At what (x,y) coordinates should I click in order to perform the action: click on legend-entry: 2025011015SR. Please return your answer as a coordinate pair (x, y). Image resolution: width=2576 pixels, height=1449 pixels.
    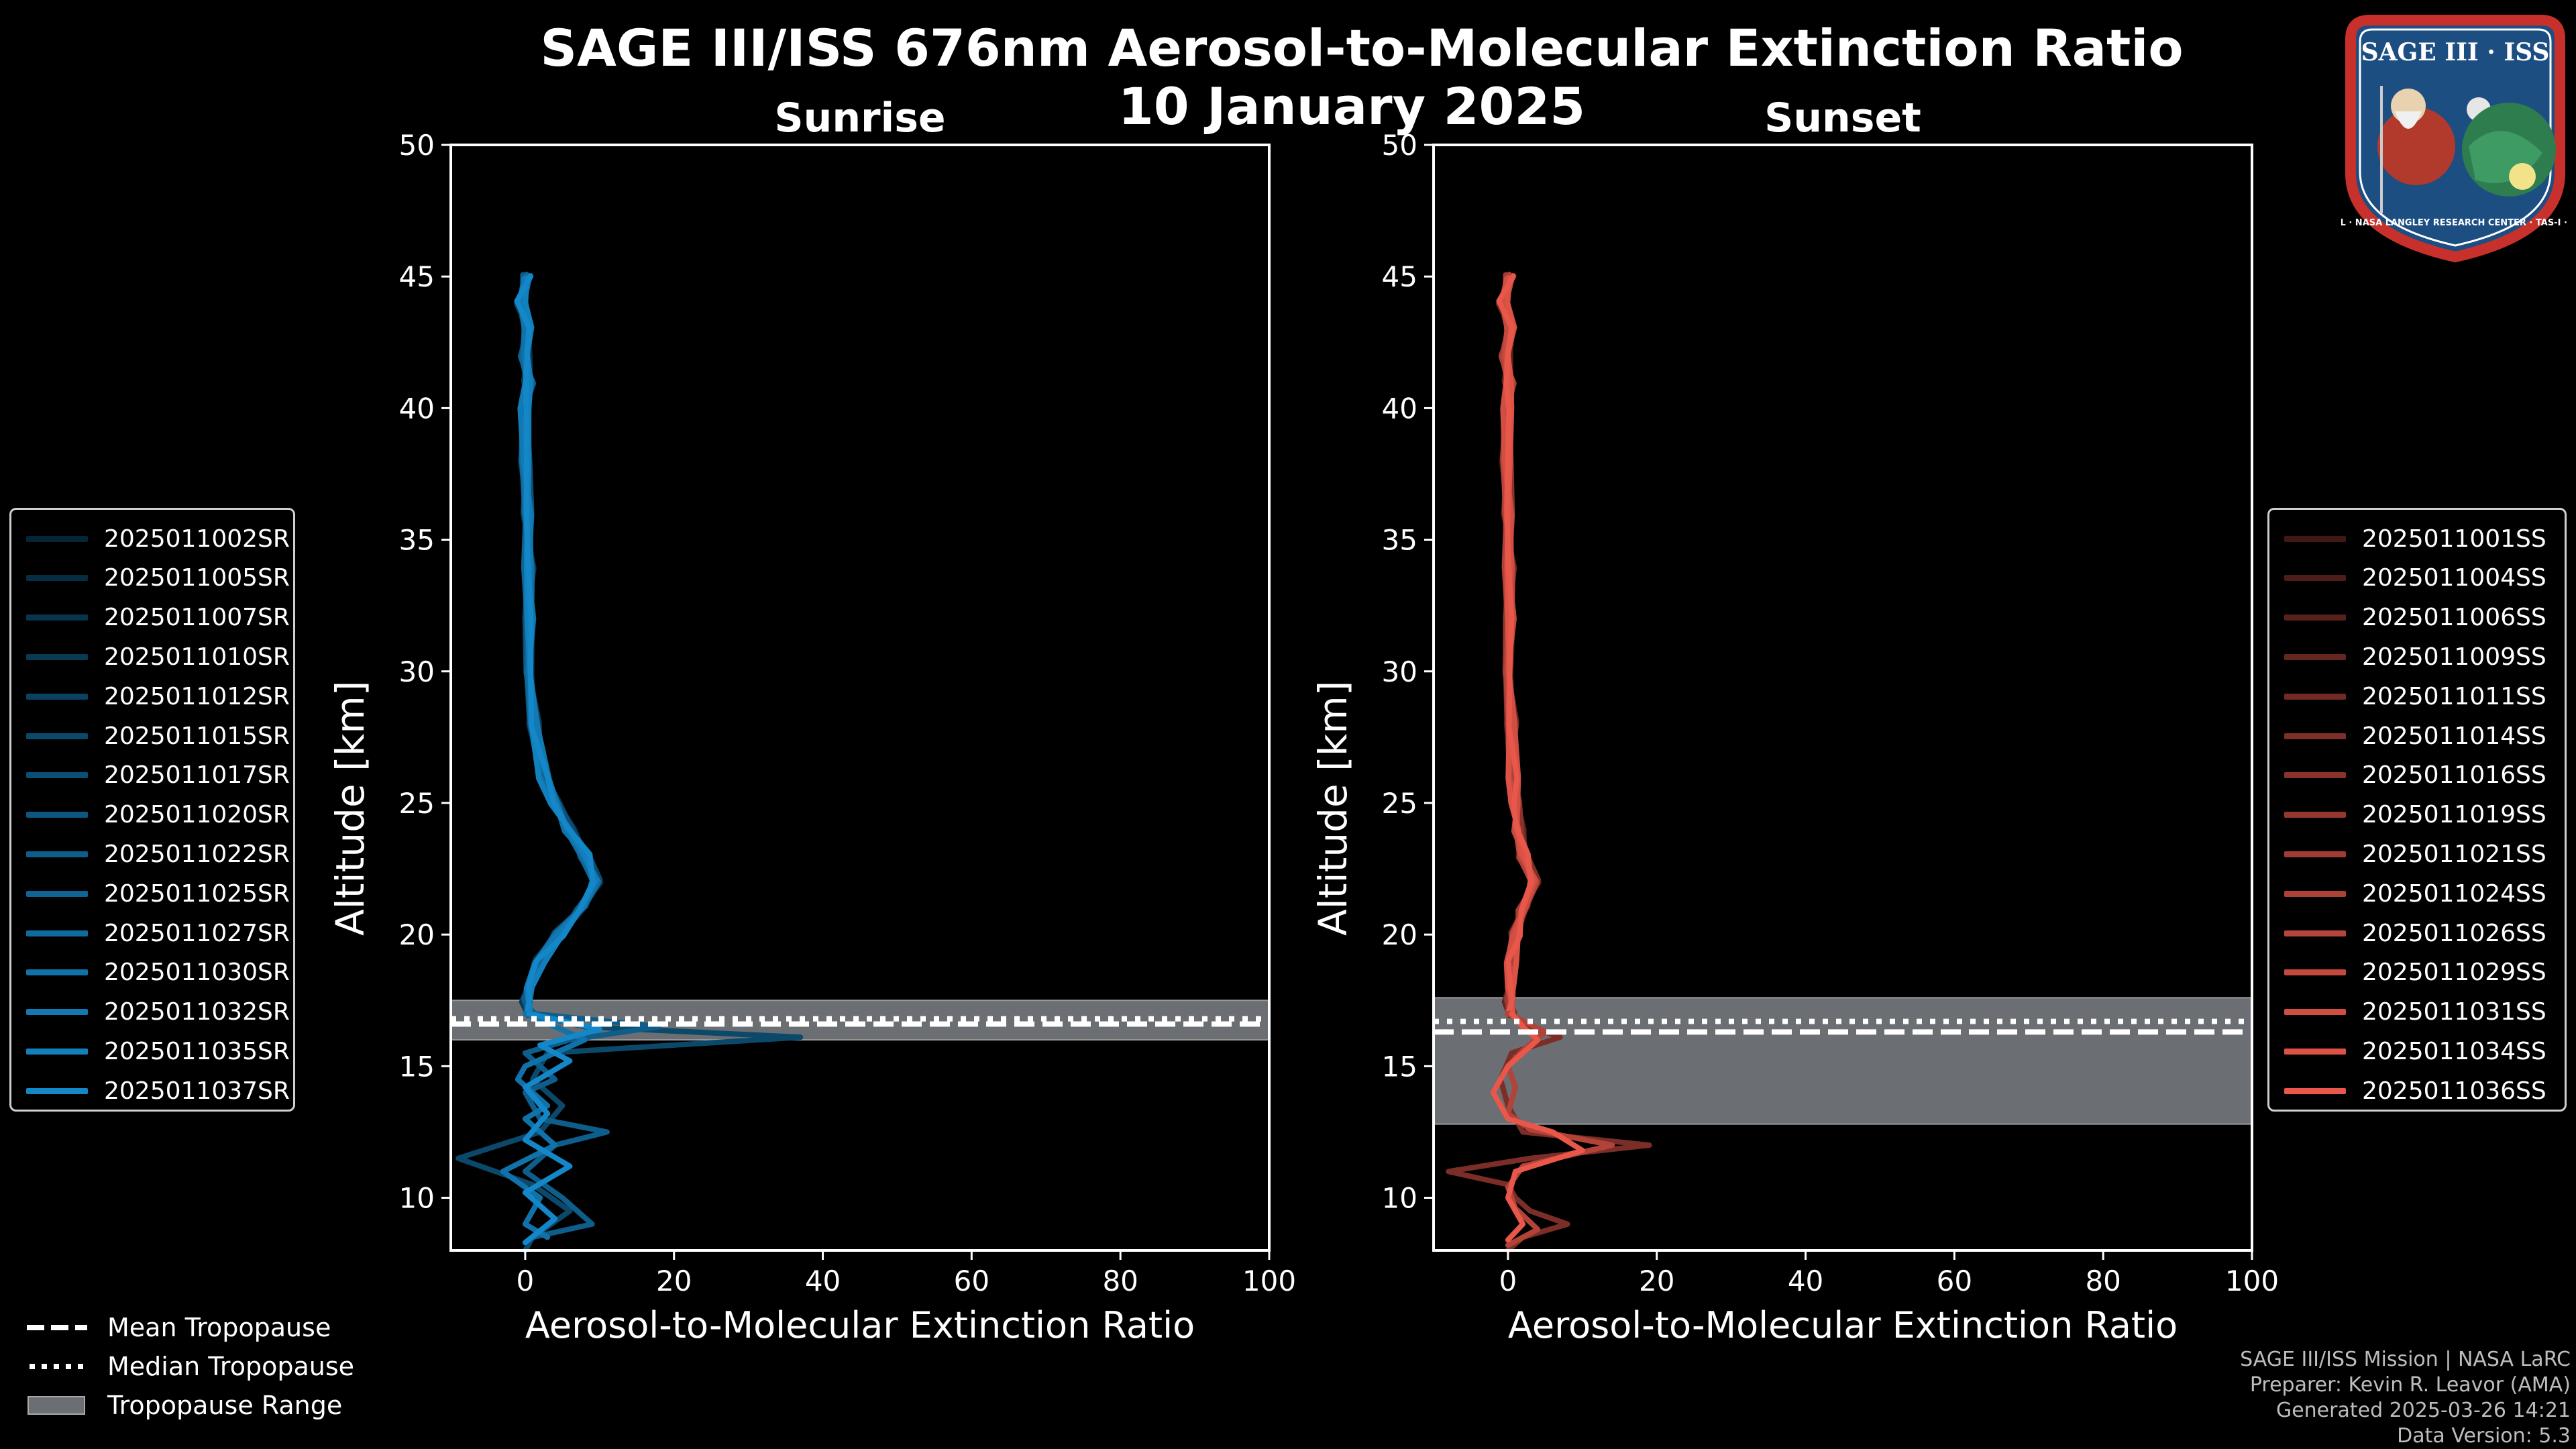
    Looking at the image, I should click on (150, 735).